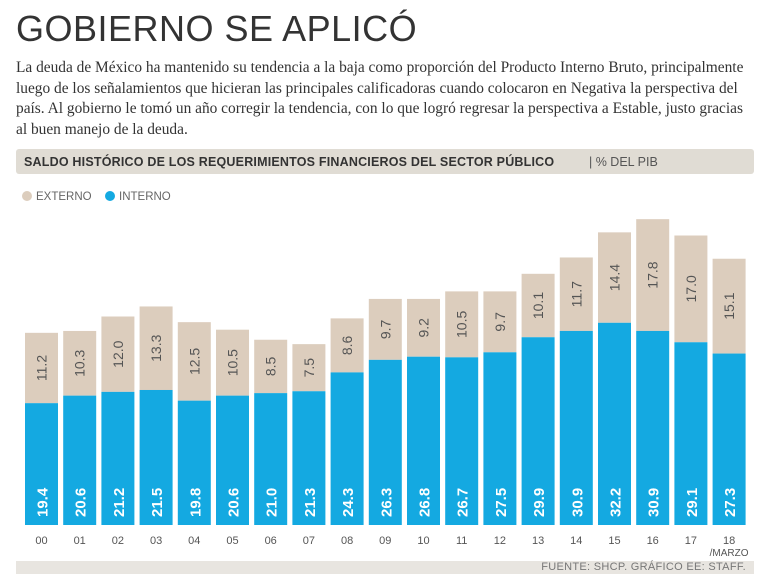  Describe the element at coordinates (347, 541) in the screenshot. I see `x-tick-label: 08` at that location.